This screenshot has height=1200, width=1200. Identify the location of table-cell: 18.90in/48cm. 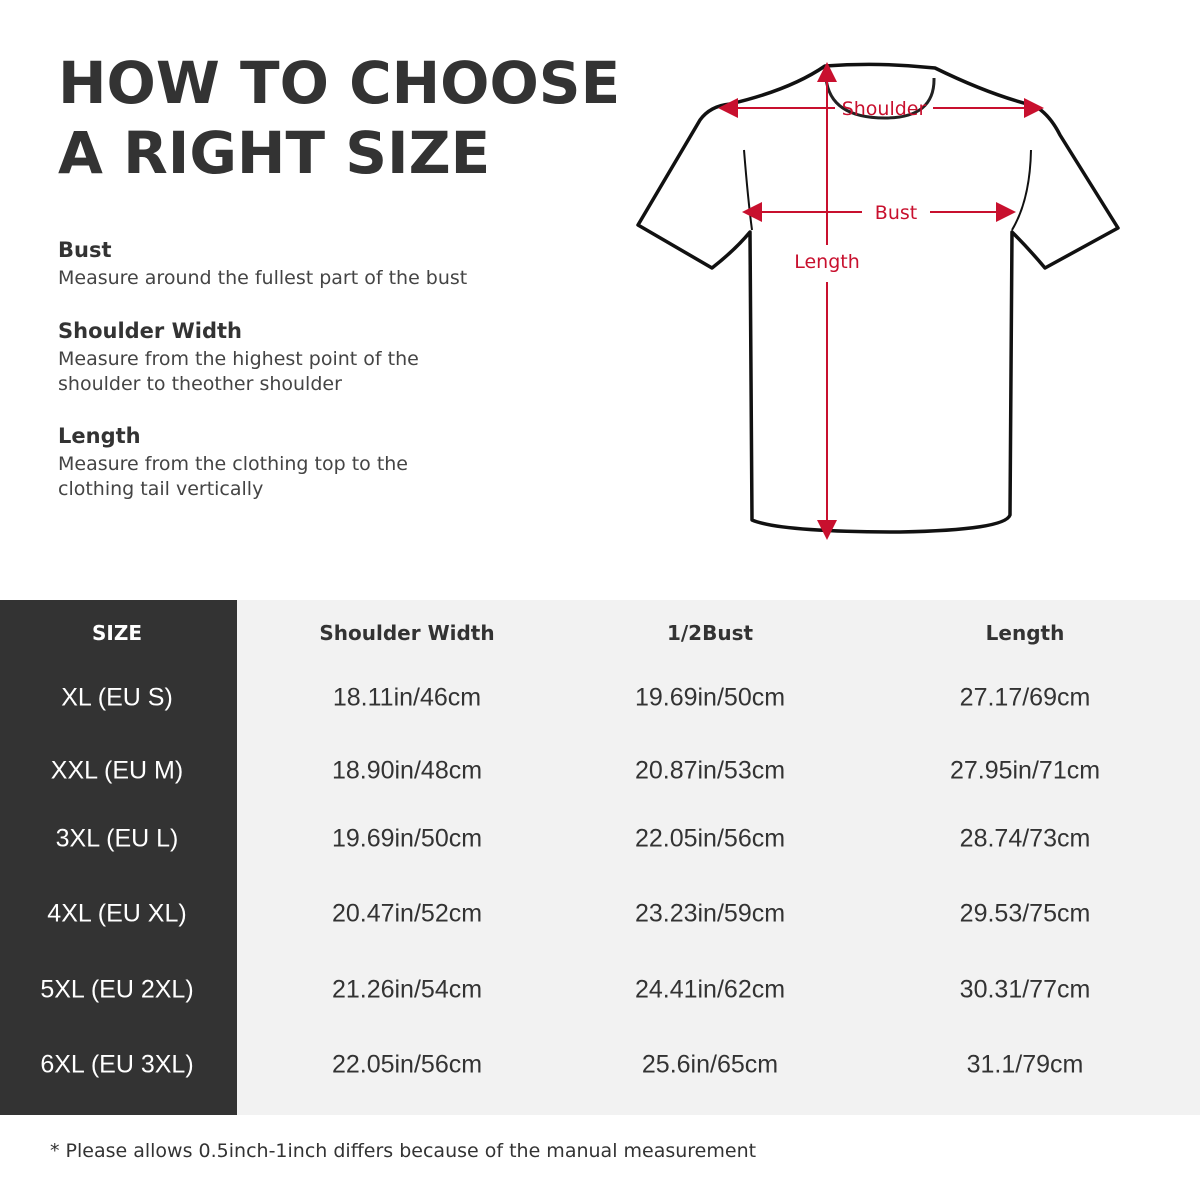
(407, 770).